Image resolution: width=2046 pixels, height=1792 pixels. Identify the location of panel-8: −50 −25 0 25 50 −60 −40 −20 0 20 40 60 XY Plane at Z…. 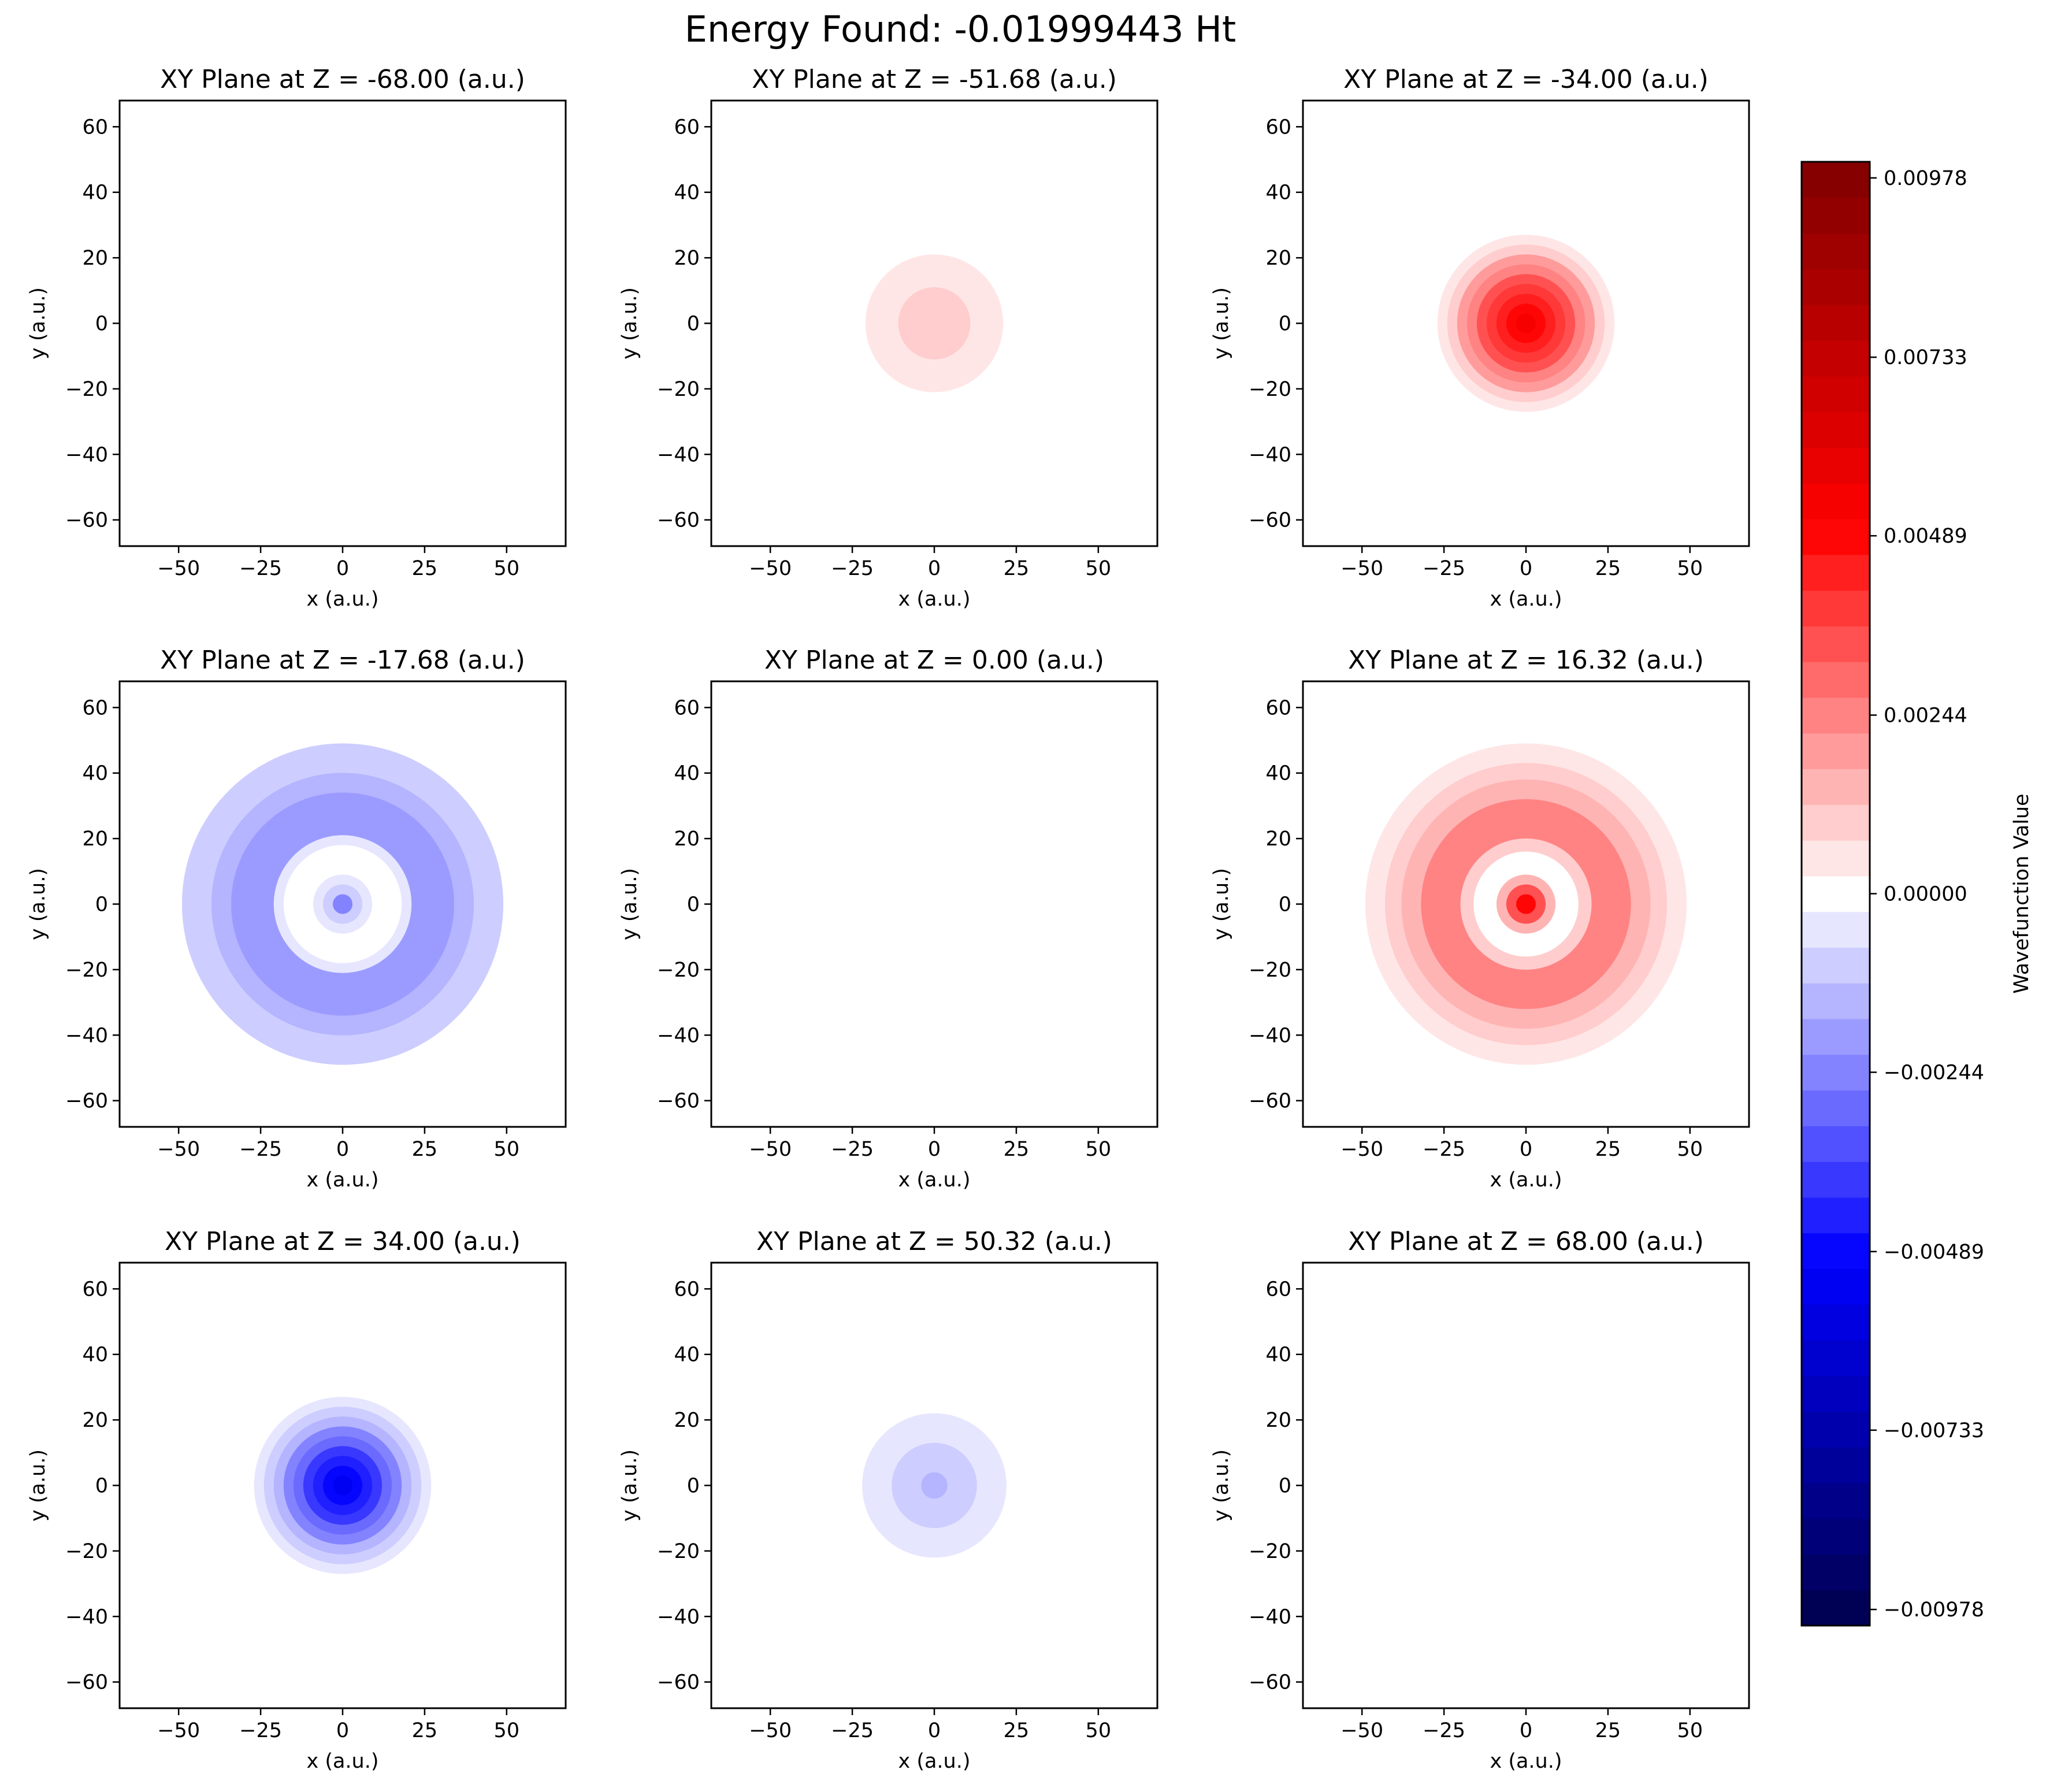
(888, 1500).